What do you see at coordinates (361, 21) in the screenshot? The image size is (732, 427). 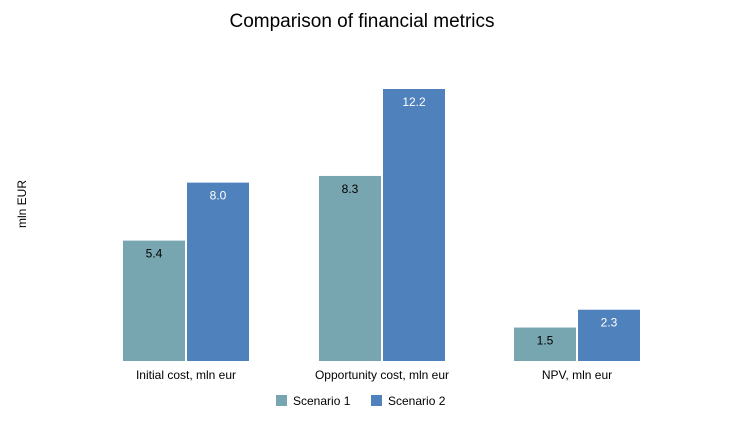 I see `chart-title: Comparison of financial metrics` at bounding box center [361, 21].